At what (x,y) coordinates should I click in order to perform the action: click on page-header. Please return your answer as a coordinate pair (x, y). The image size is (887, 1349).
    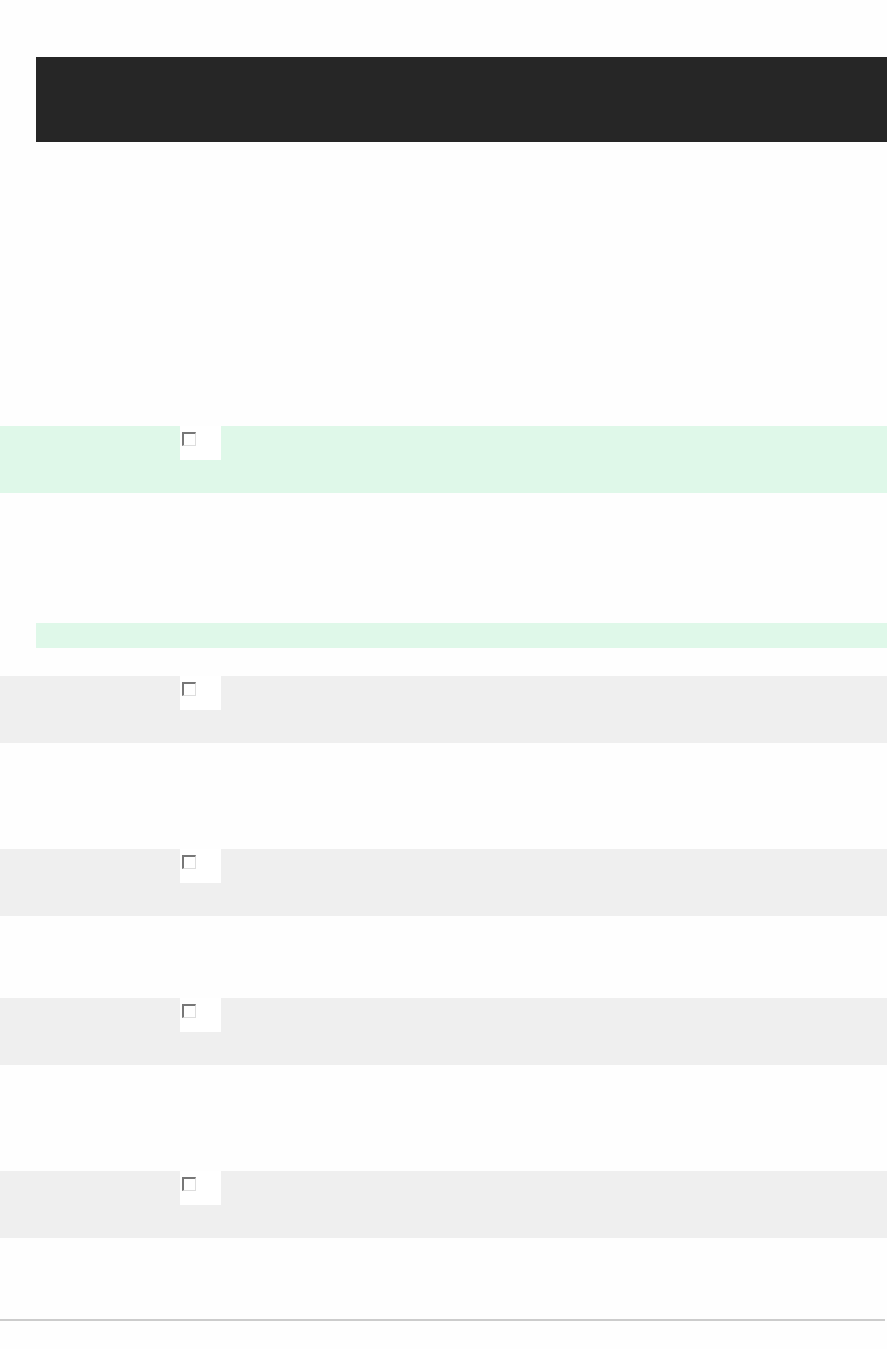
    Looking at the image, I should click on (461, 99).